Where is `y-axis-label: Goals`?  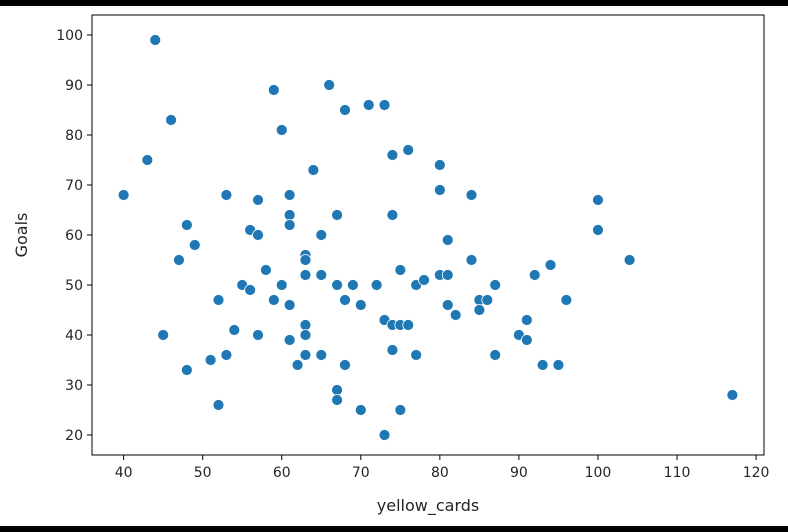
y-axis-label: Goals is located at coordinates (21, 235).